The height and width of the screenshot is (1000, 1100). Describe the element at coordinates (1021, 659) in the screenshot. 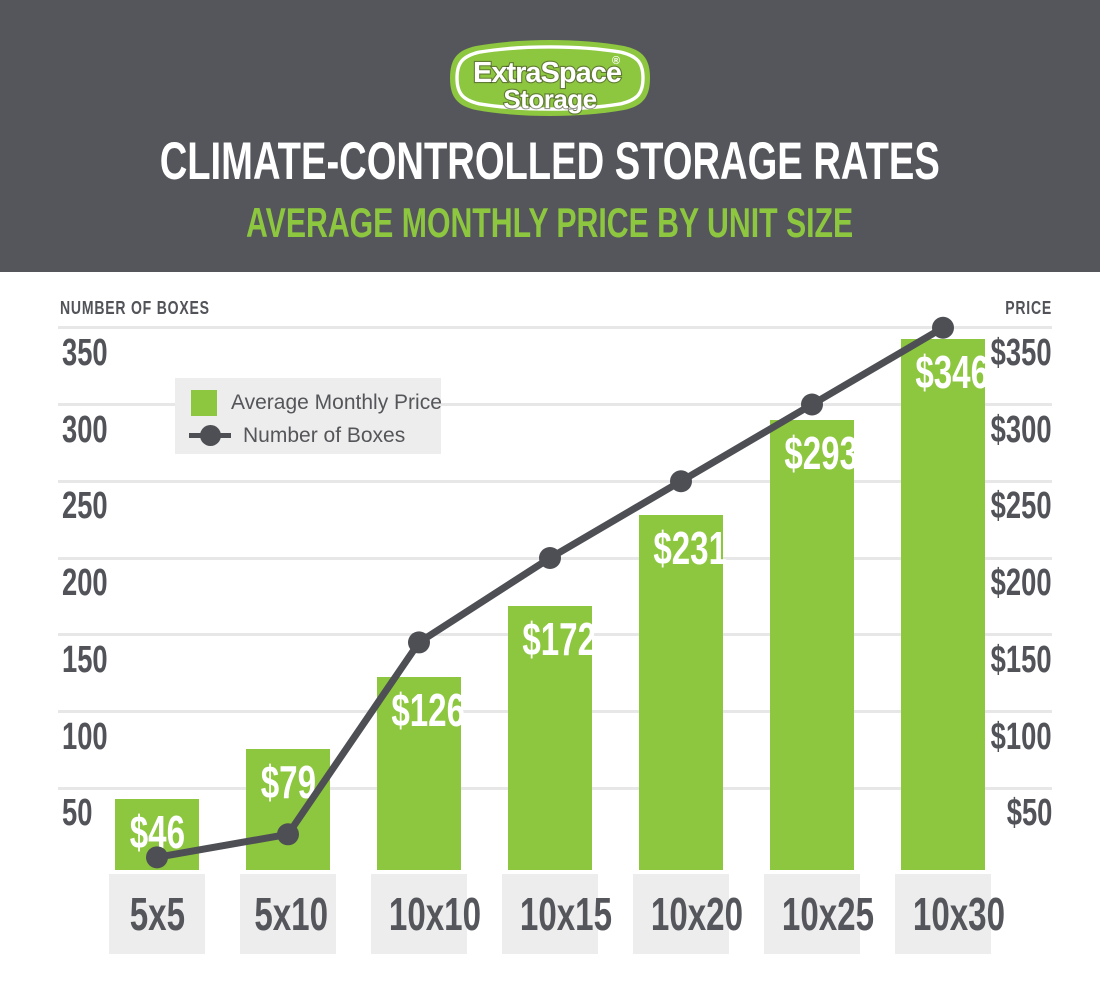

I see `right-tick-label: $150` at that location.